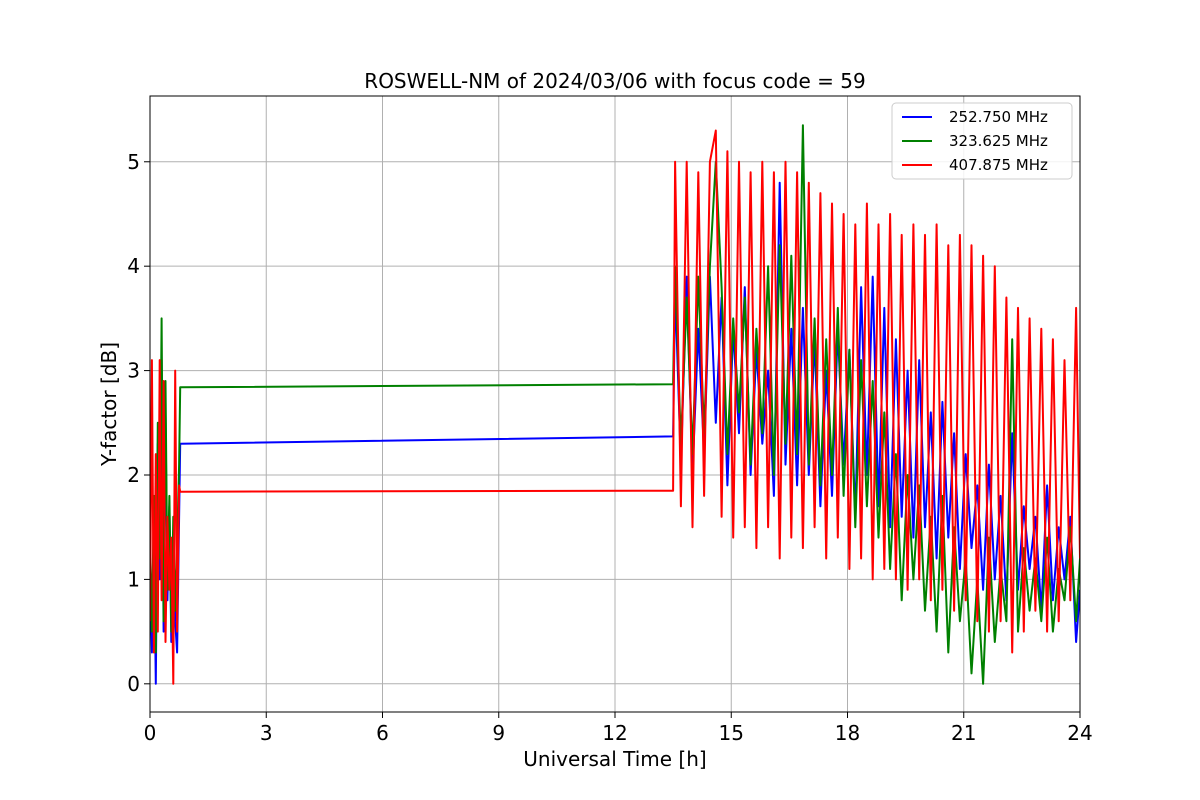 Image resolution: width=1200 pixels, height=800 pixels. Describe the element at coordinates (998, 165) in the screenshot. I see `legend-label-3: 407.875 MHz` at that location.